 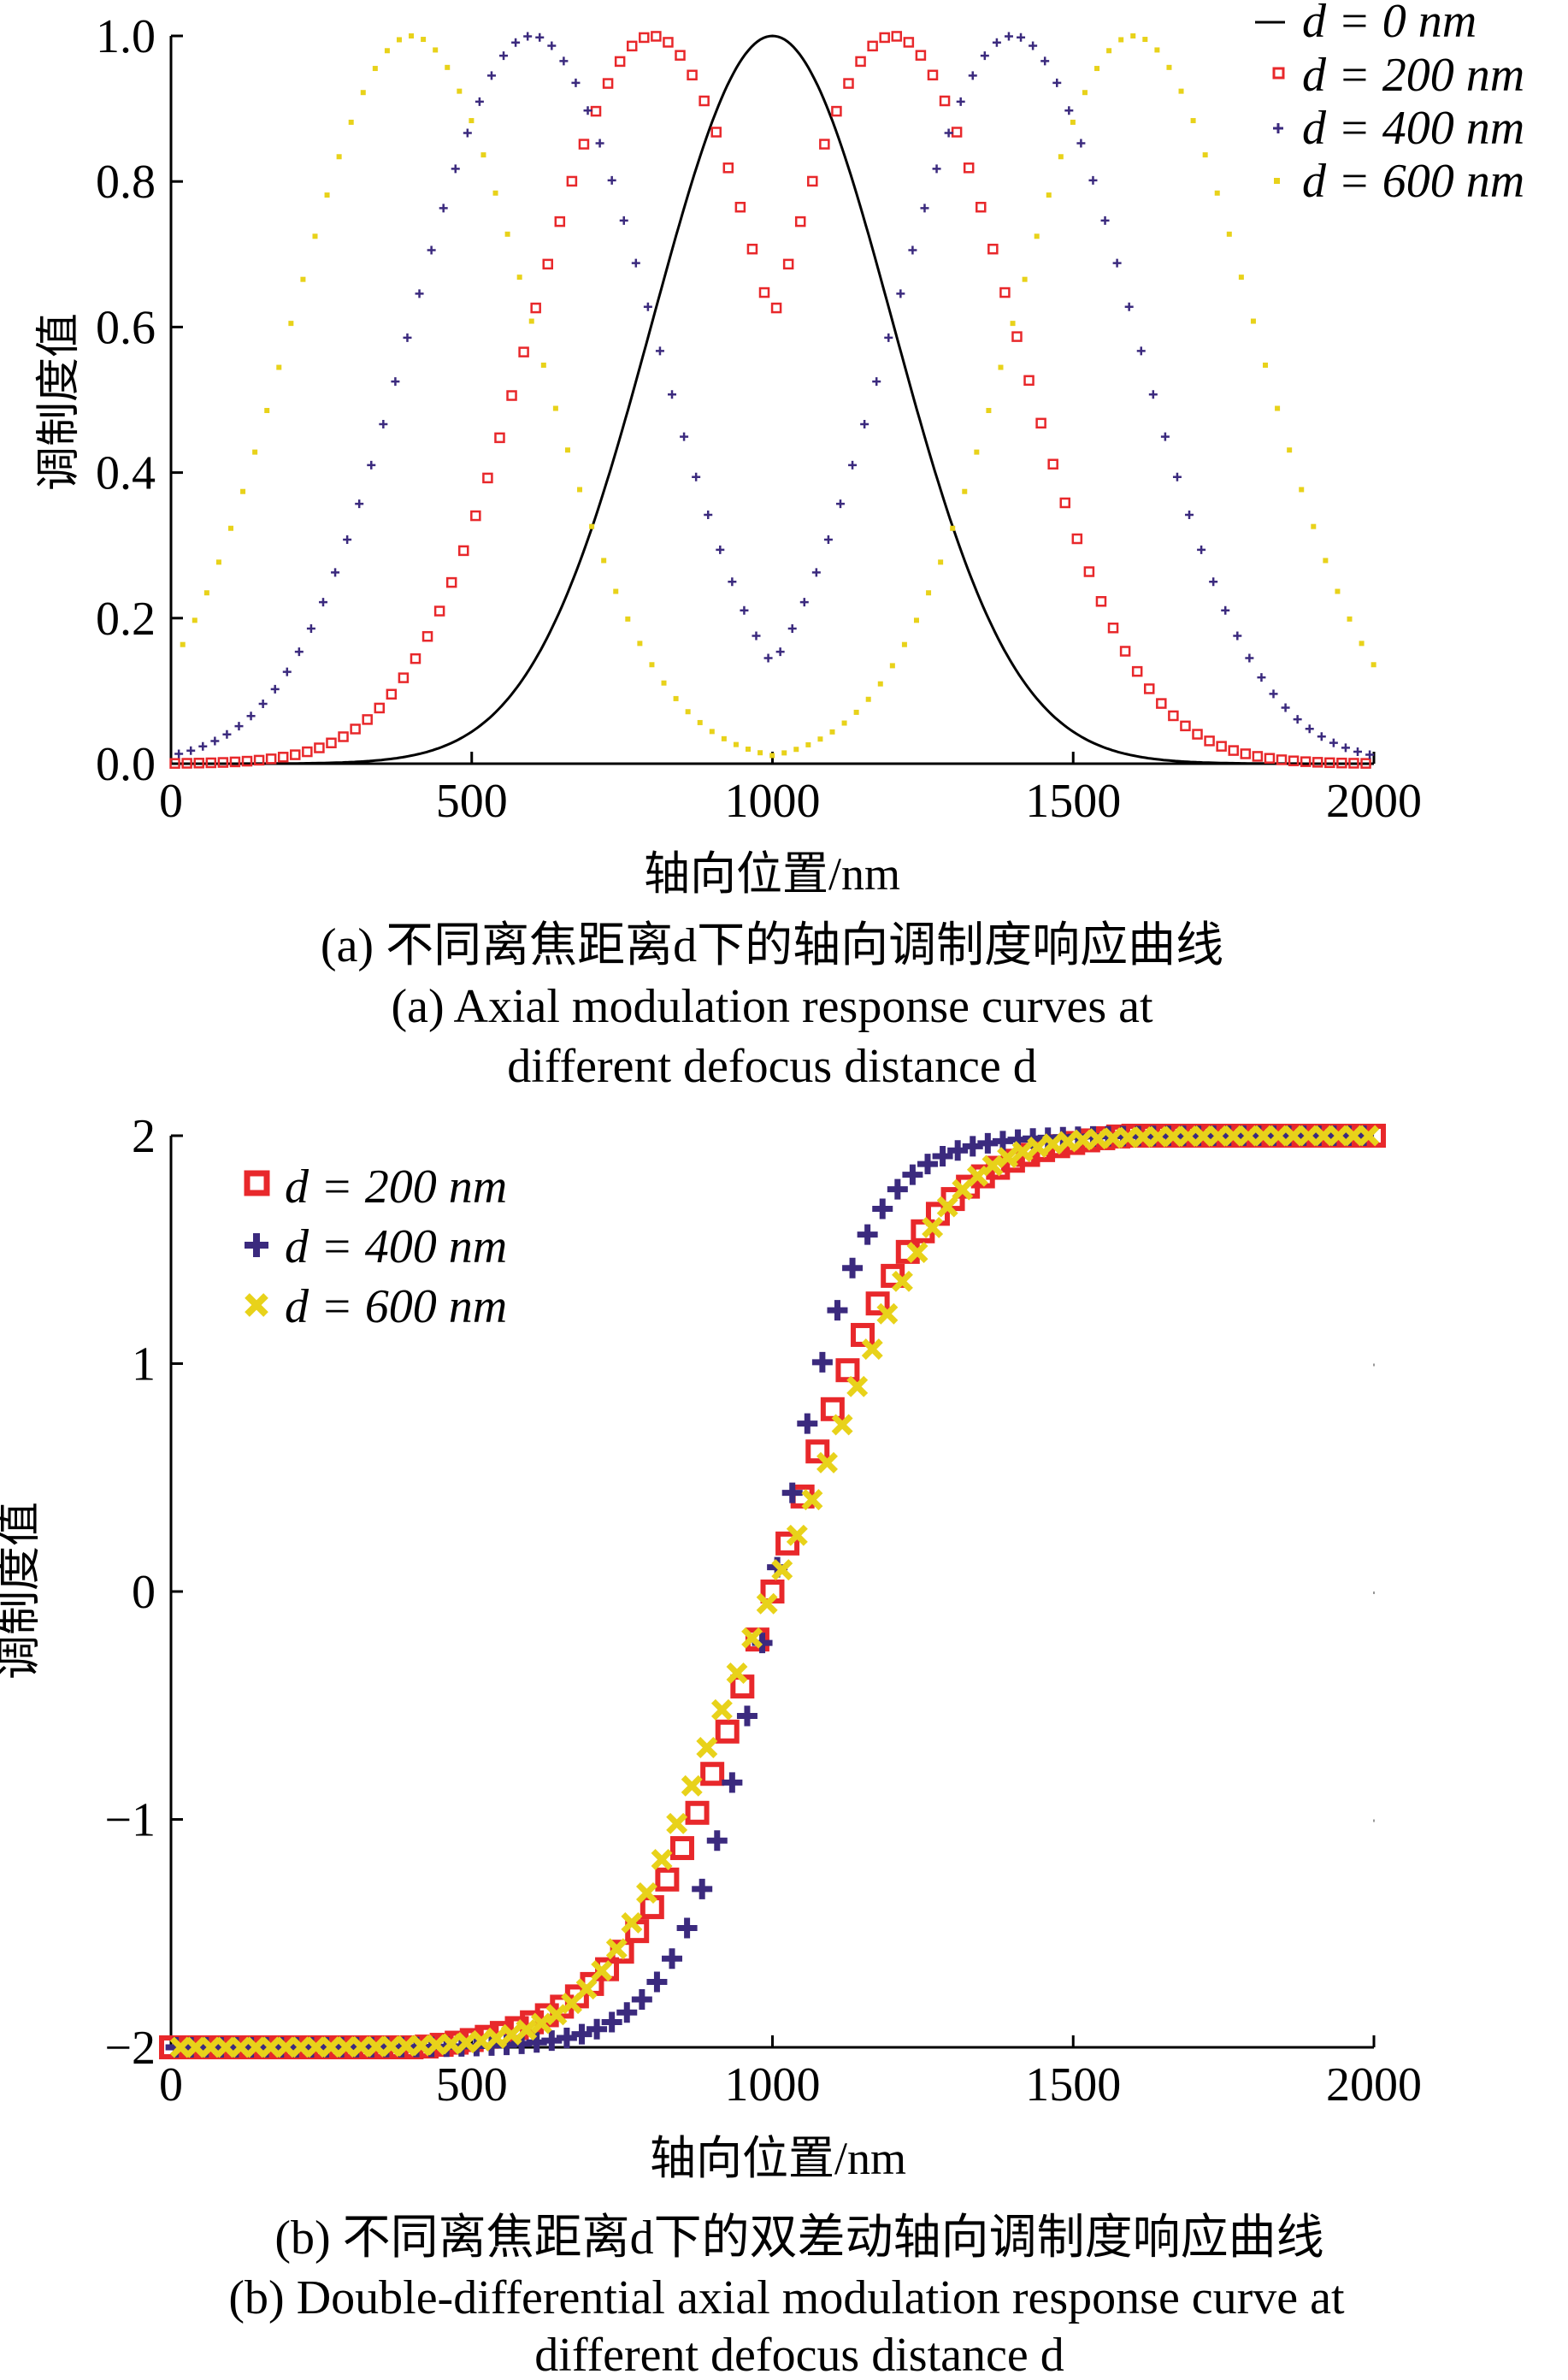 I want to click on panel-a-x-axis-label: 轴向位置/nm, so click(x=772, y=874).